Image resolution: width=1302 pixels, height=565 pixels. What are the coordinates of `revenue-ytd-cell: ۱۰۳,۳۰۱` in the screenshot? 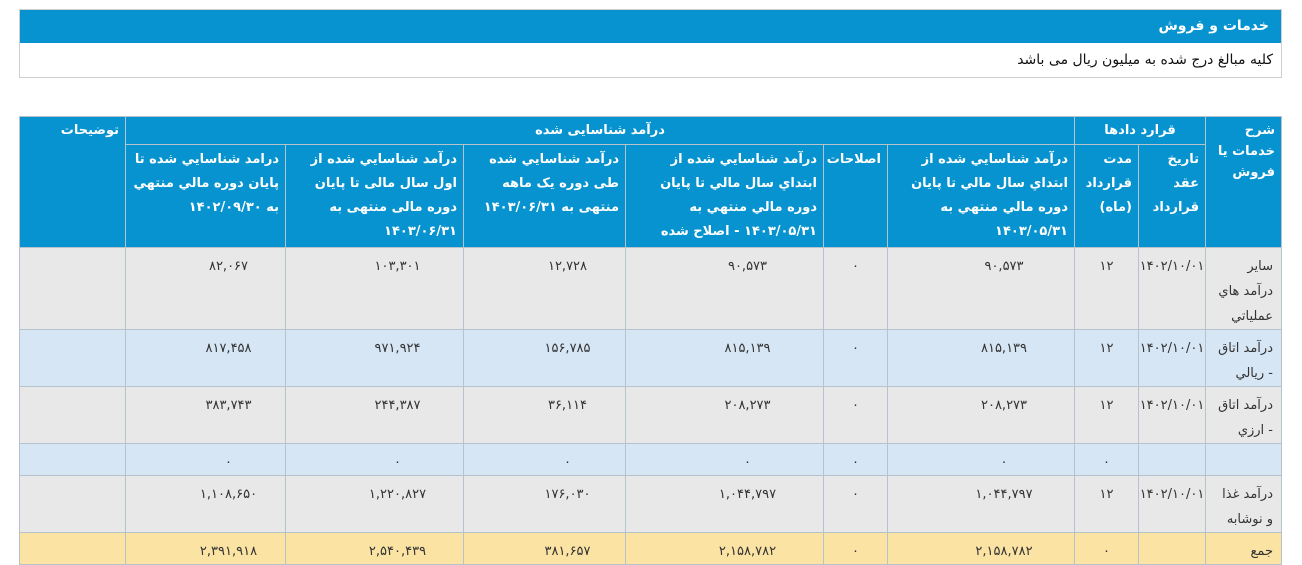 It's located at (374, 288).